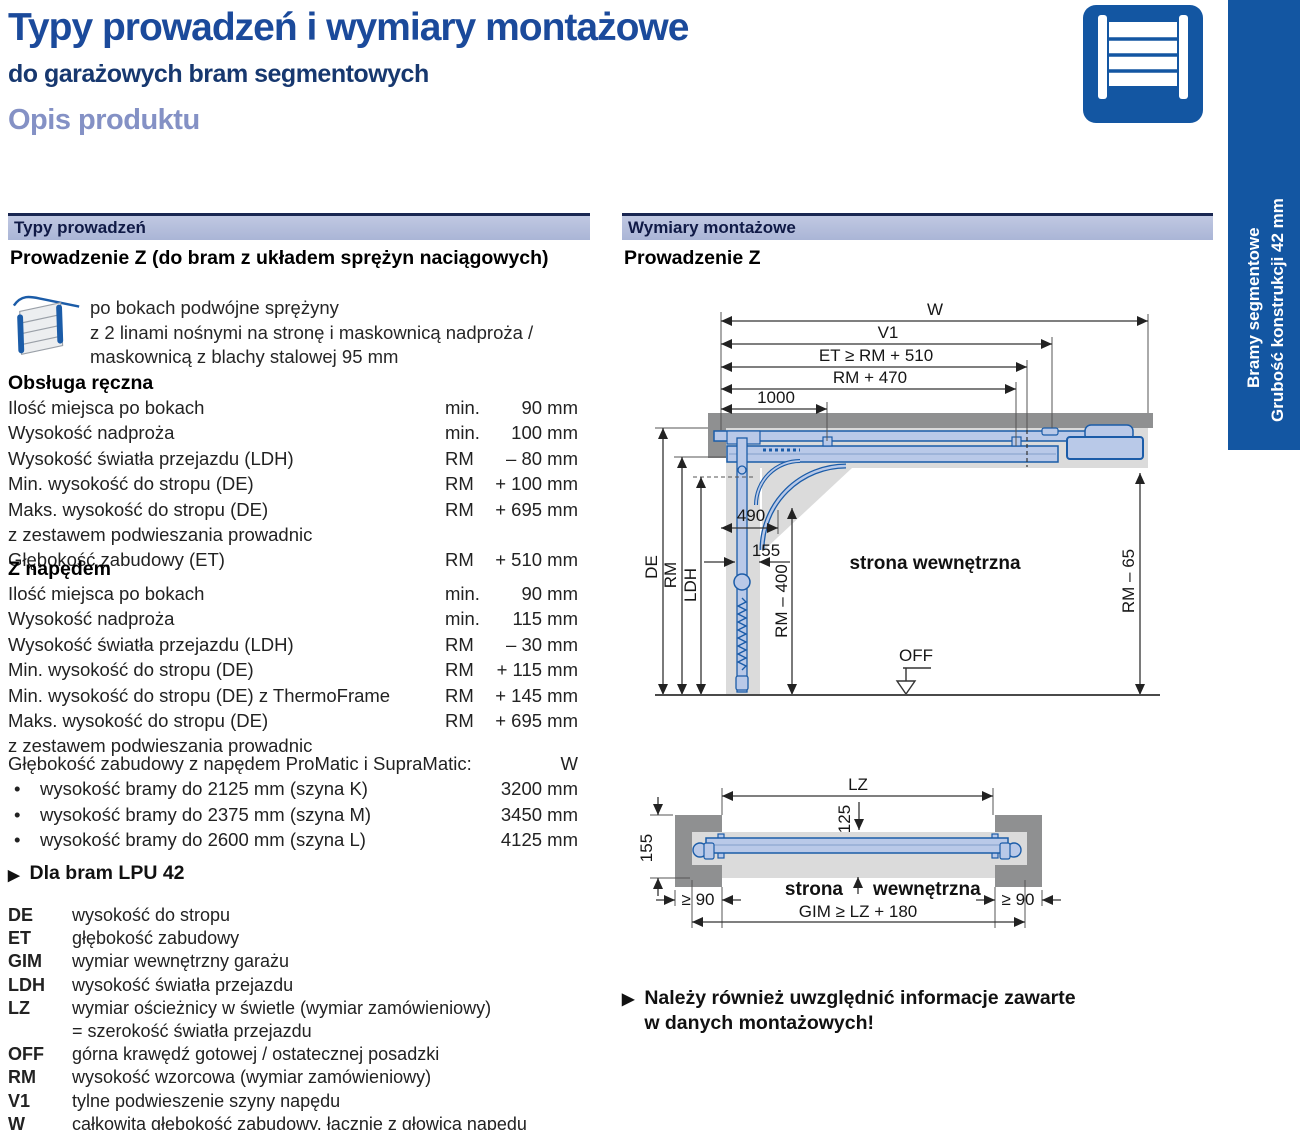 The width and height of the screenshot is (1300, 1130). Describe the element at coordinates (293, 619) in the screenshot. I see `table-row: Wysokość nadproża min. 115 mm` at that location.